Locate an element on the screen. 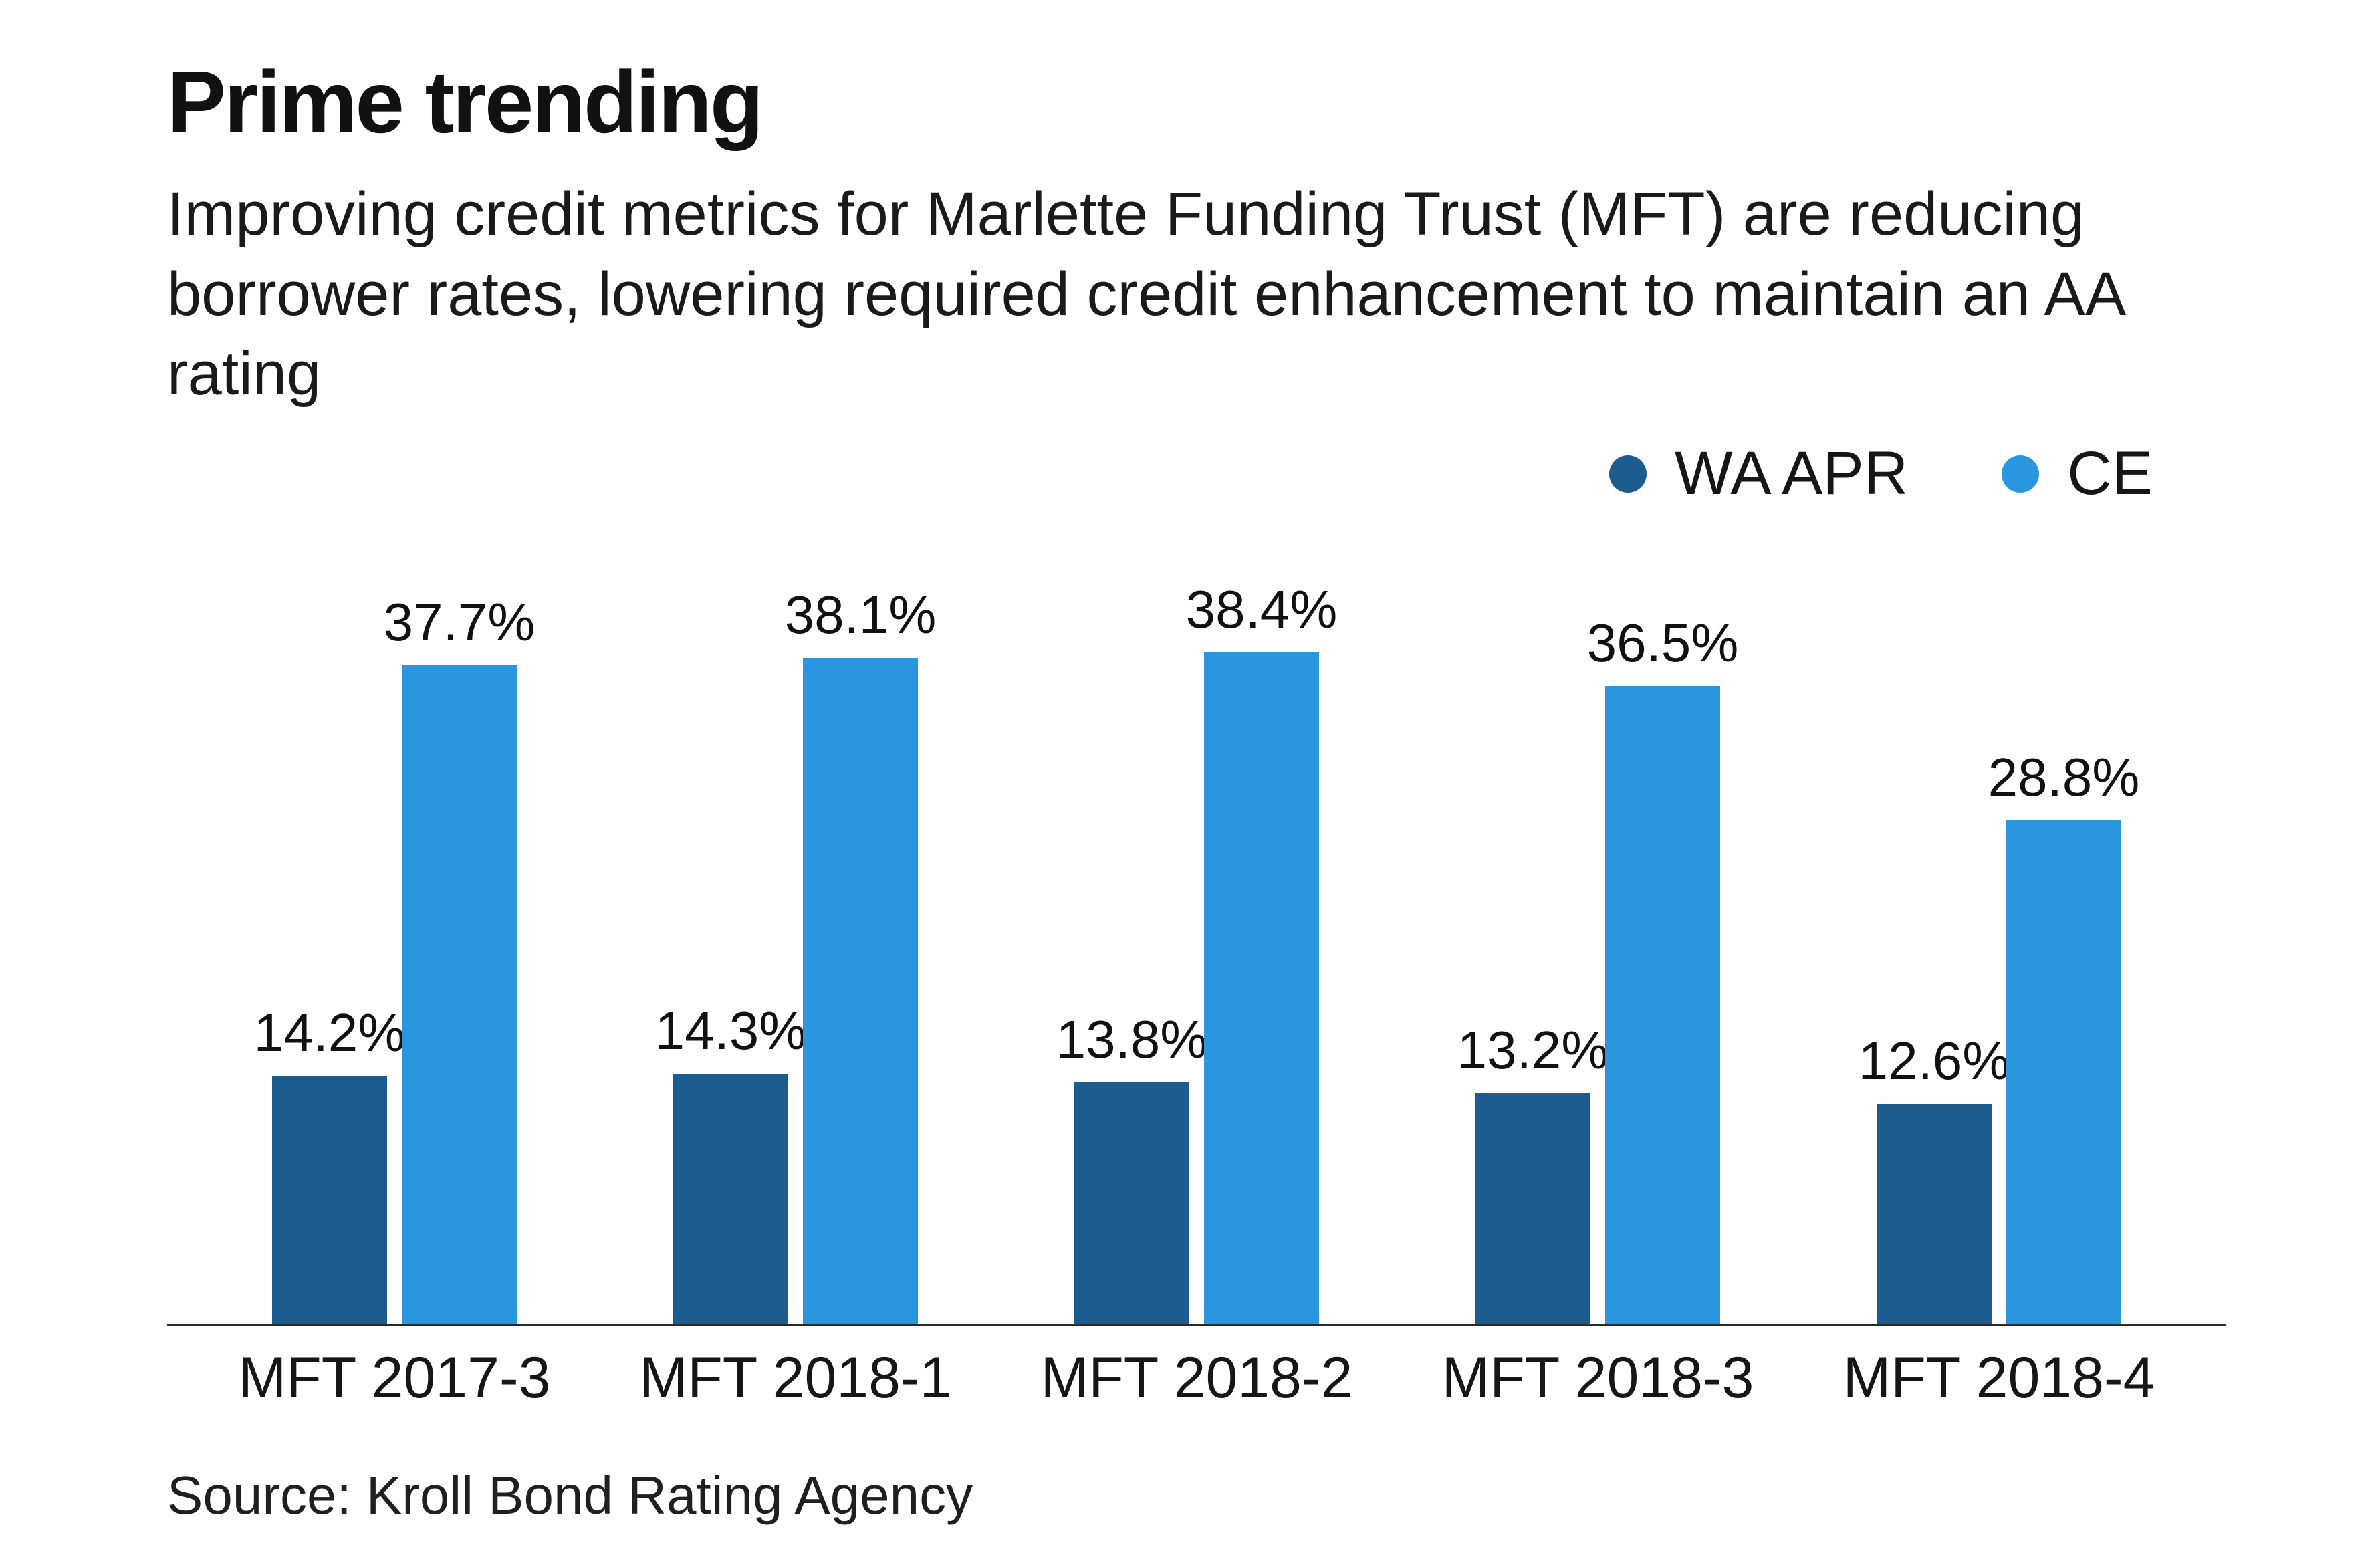 This screenshot has height=1551, width=2380. legend-item-ce: CE is located at coordinates (2077, 474).